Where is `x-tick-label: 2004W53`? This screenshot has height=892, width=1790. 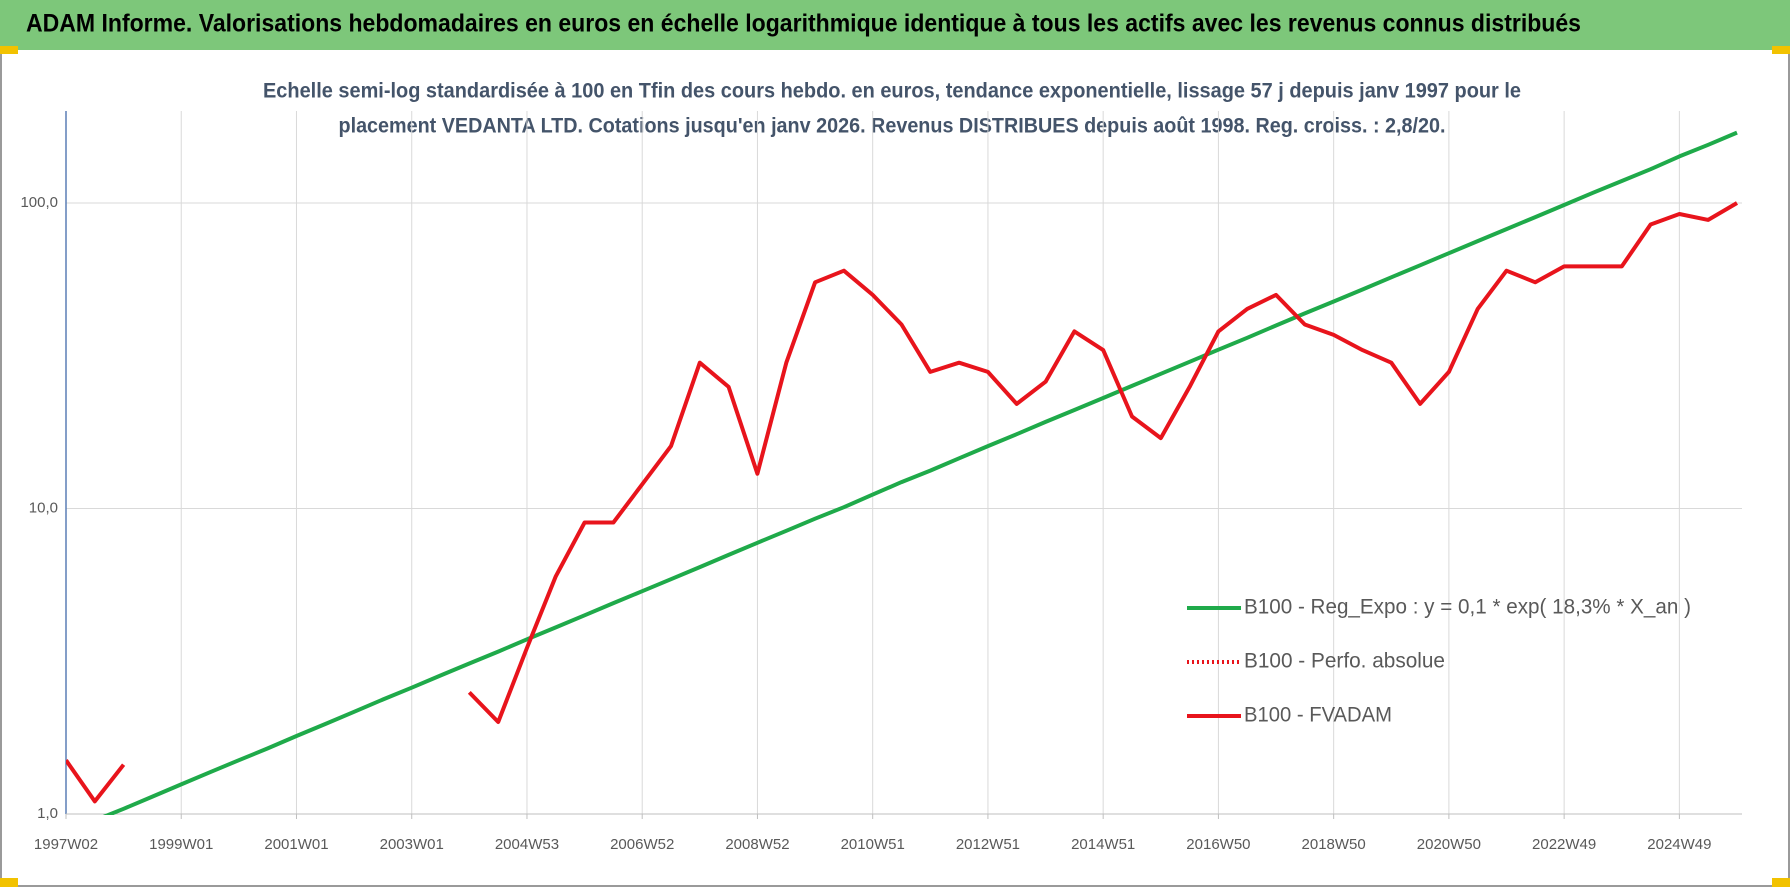
x-tick-label: 2004W53 is located at coordinates (527, 844).